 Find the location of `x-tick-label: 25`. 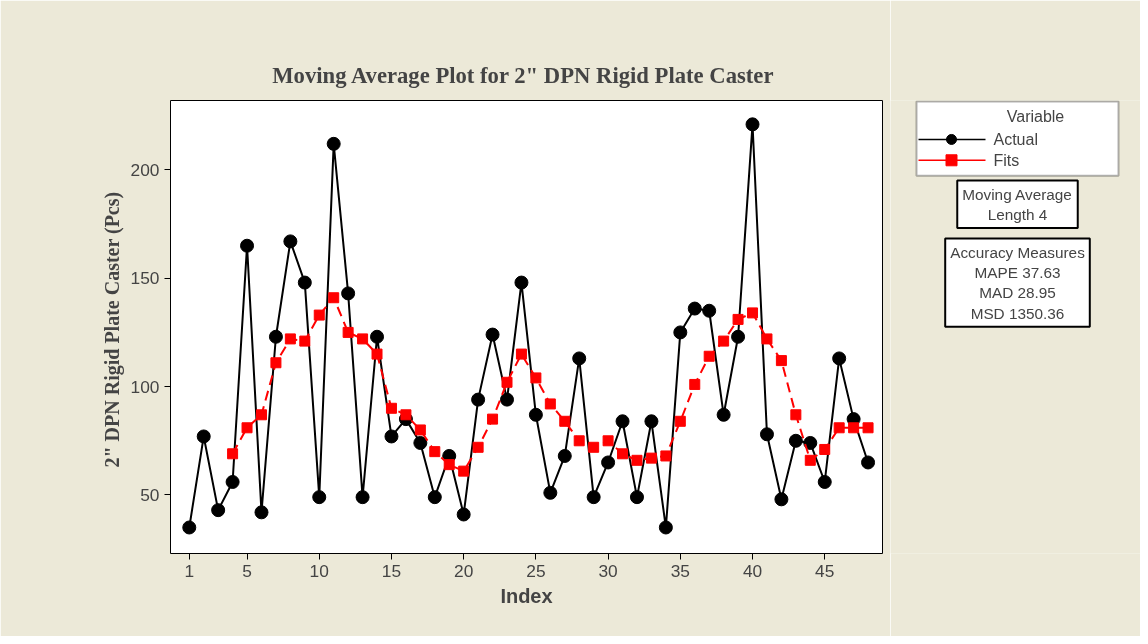

x-tick-label: 25 is located at coordinates (536, 570).